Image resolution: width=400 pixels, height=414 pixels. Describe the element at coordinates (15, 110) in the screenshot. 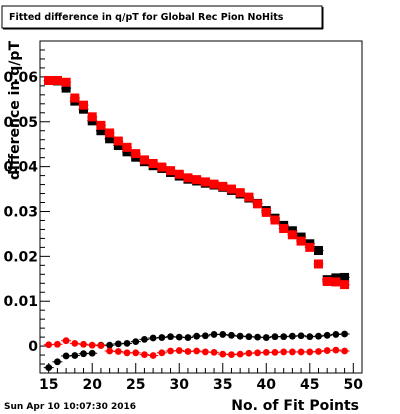

I see `y-axis-title: difference in q/pT` at that location.